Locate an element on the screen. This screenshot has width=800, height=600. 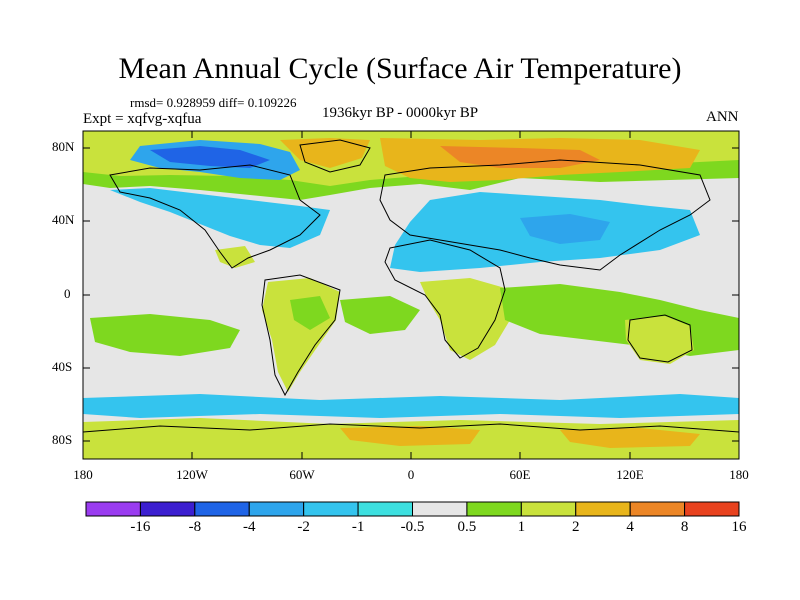
lon-tick-label: 60W is located at coordinates (302, 474).